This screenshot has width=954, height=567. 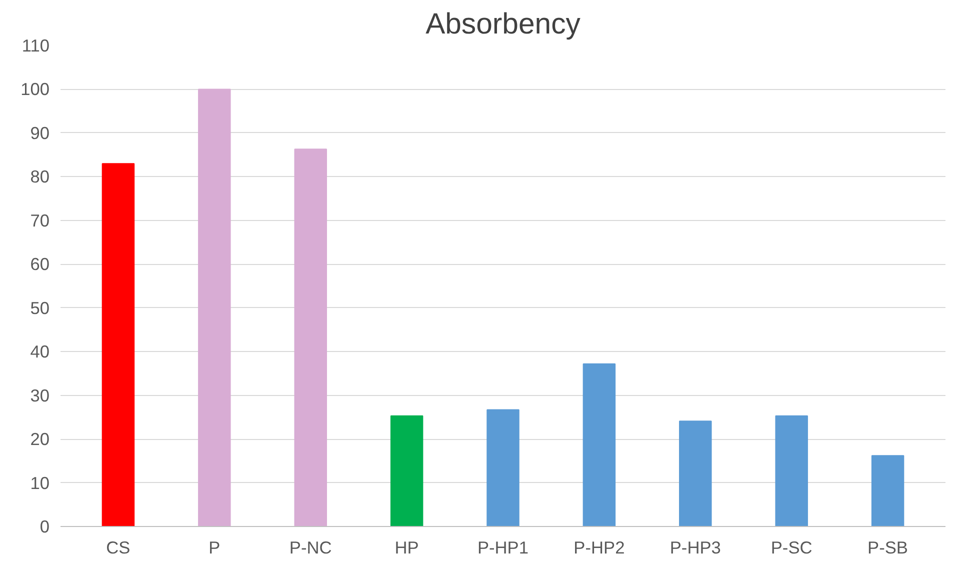 I want to click on y-tick-label: 80, so click(x=40, y=176).